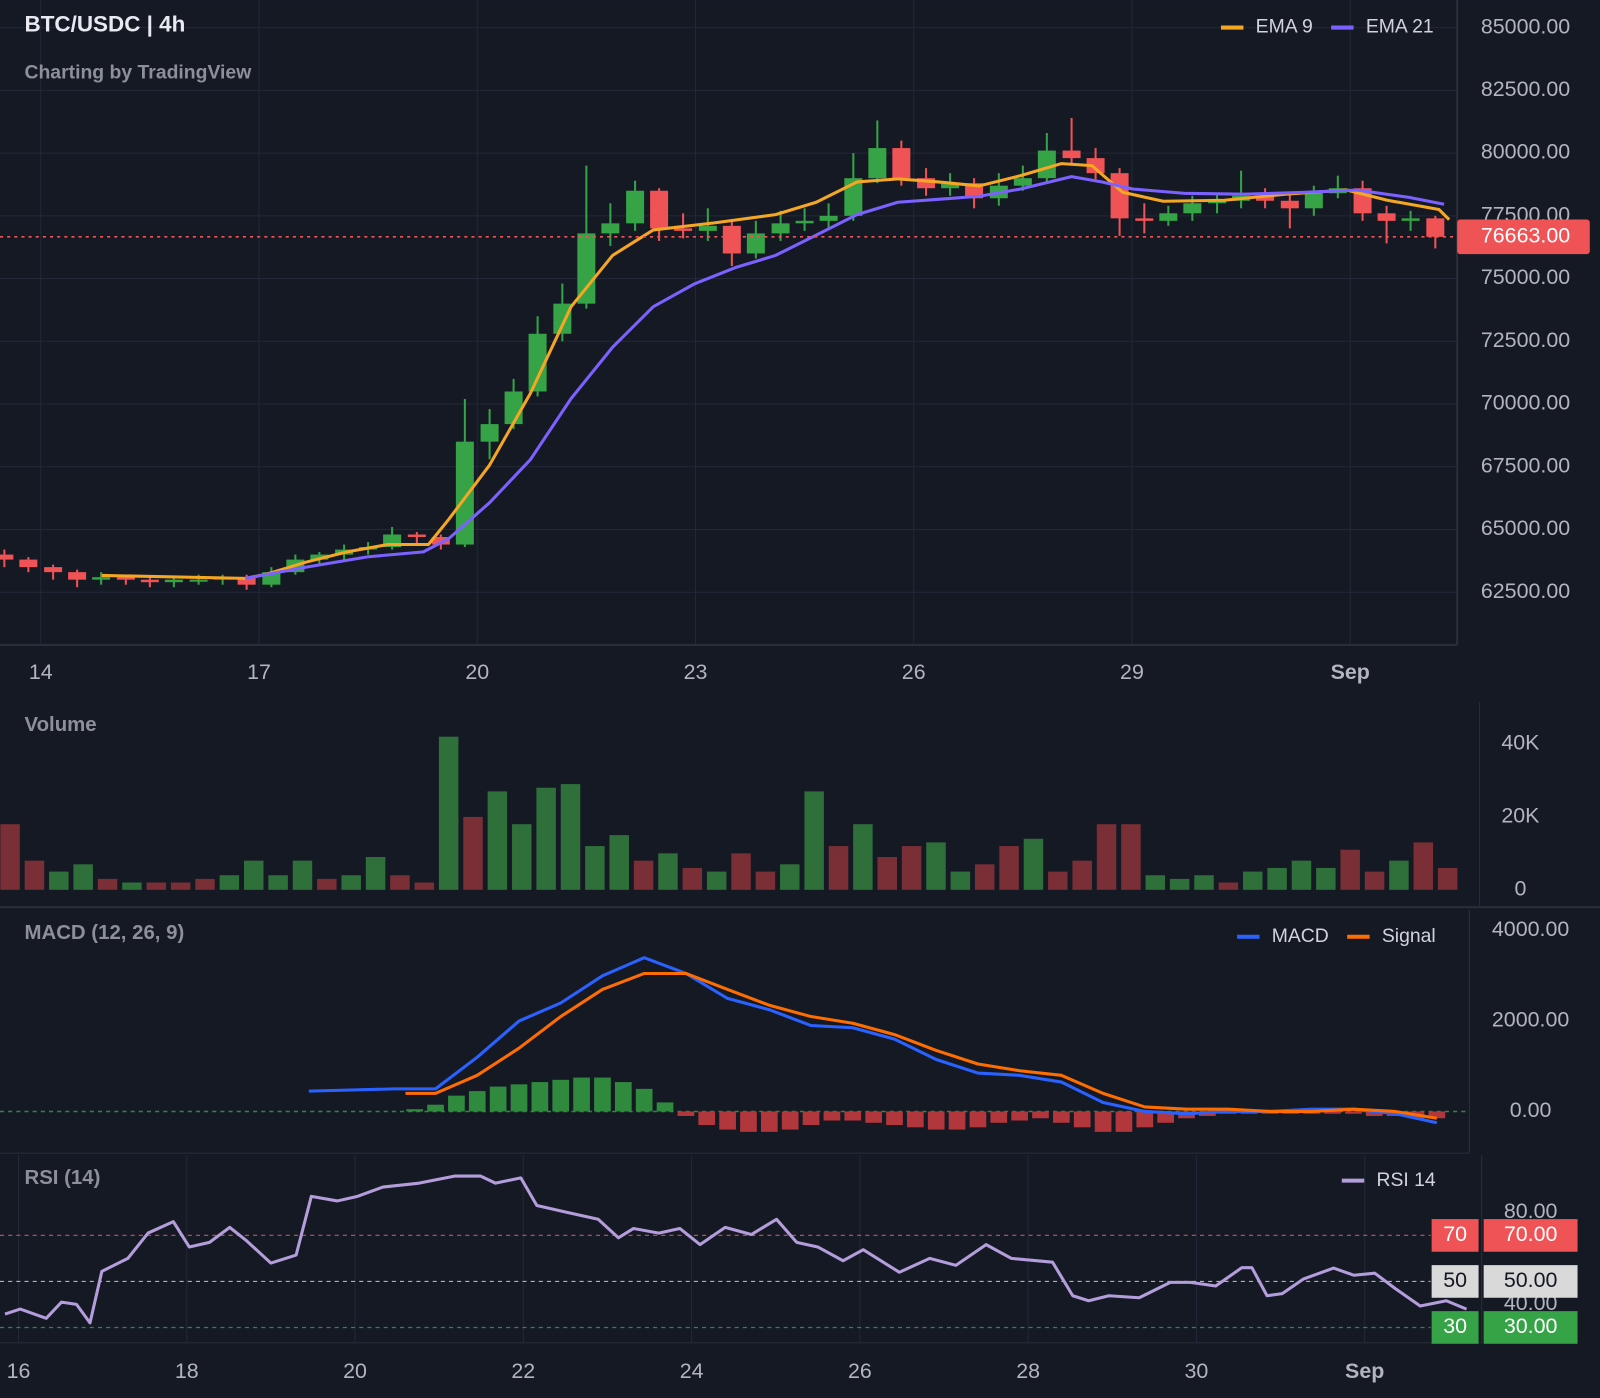 Image resolution: width=1600 pixels, height=1398 pixels. What do you see at coordinates (1525, 89) in the screenshot?
I see `y-tick-label: 82500.00` at bounding box center [1525, 89].